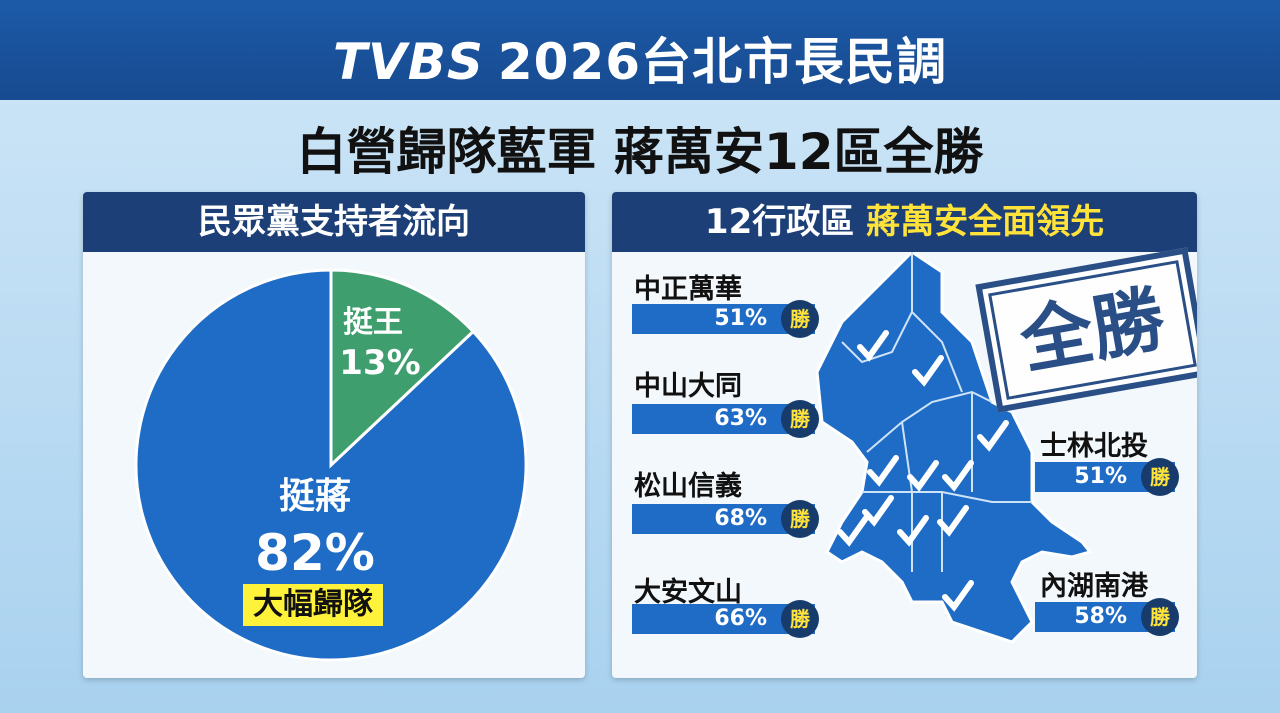 The image size is (1280, 713). Describe the element at coordinates (313, 605) in the screenshot. I see `annotation-badge: 大幅歸隊` at that location.